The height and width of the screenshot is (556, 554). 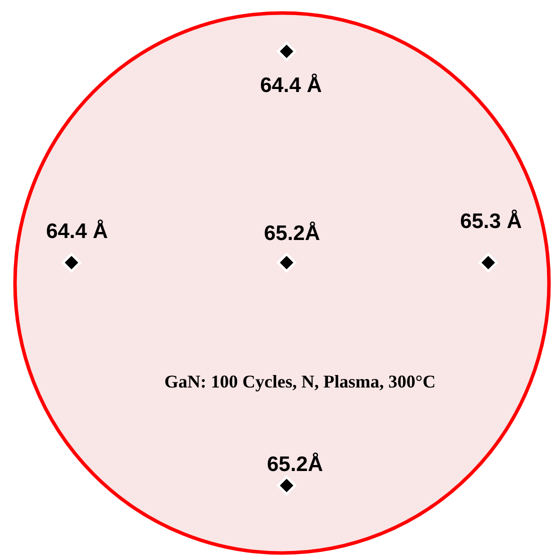 What do you see at coordinates (491, 220) in the screenshot?
I see `data-label: 65.3 Å` at bounding box center [491, 220].